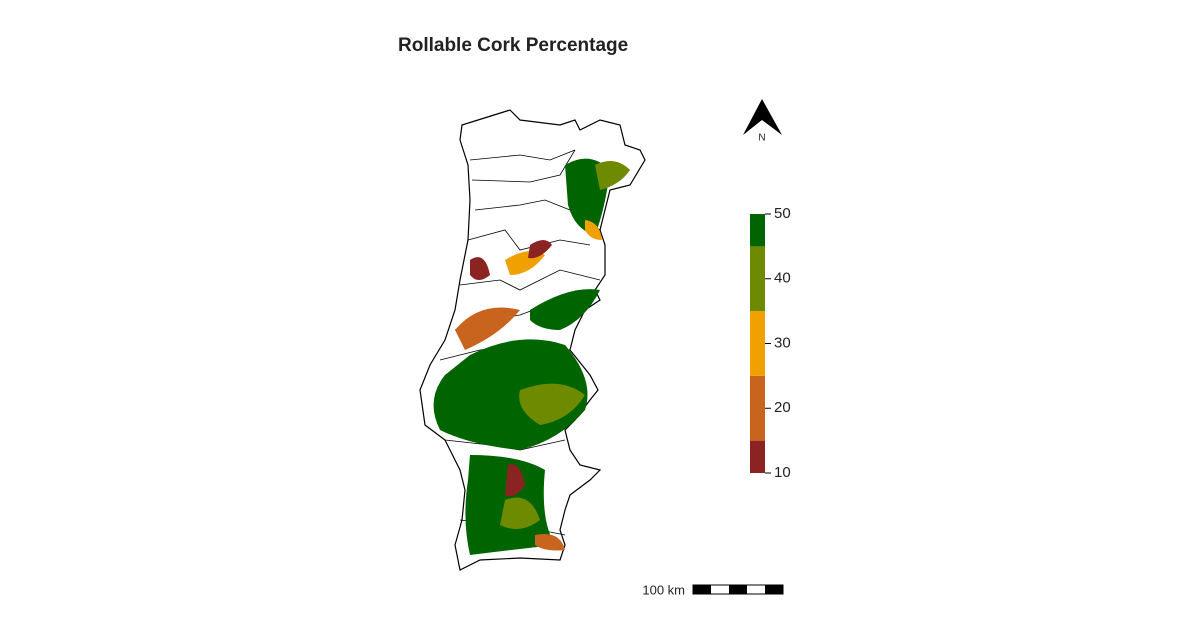 The width and height of the screenshot is (1200, 633). I want to click on color-legend: 10 20 30 40 50, so click(770, 343).